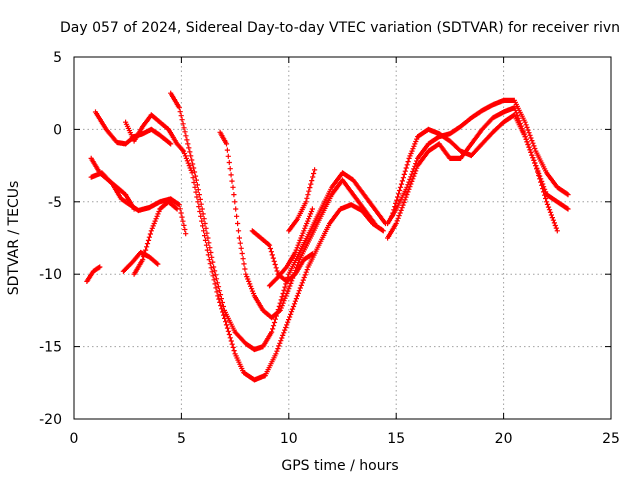  What do you see at coordinates (289, 439) in the screenshot?
I see `x-tick-label: 10` at bounding box center [289, 439].